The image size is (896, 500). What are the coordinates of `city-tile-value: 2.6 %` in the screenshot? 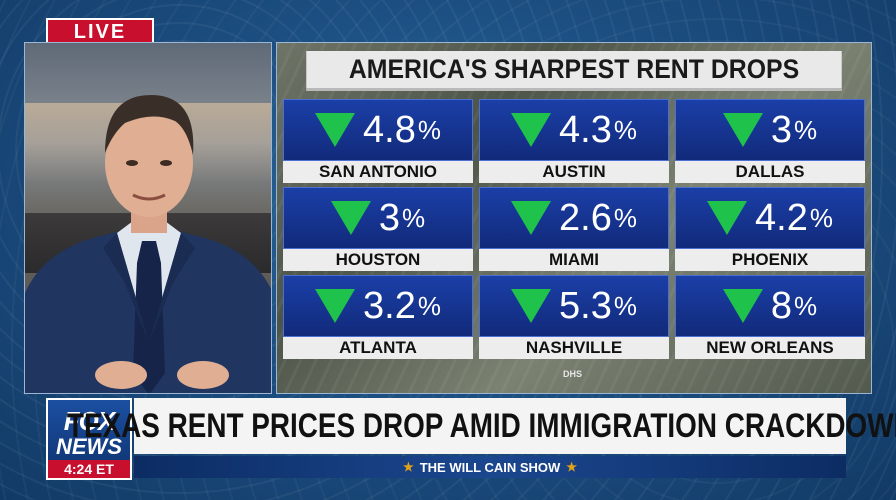 It's located at (574, 218).